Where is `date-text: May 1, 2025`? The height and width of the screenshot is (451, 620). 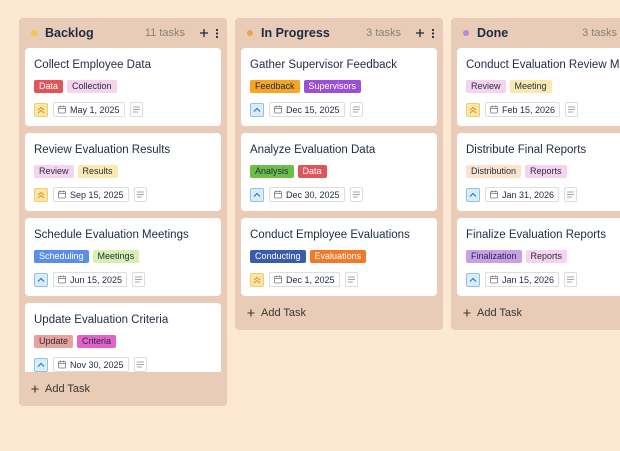 date-text: May 1, 2025 is located at coordinates (95, 109).